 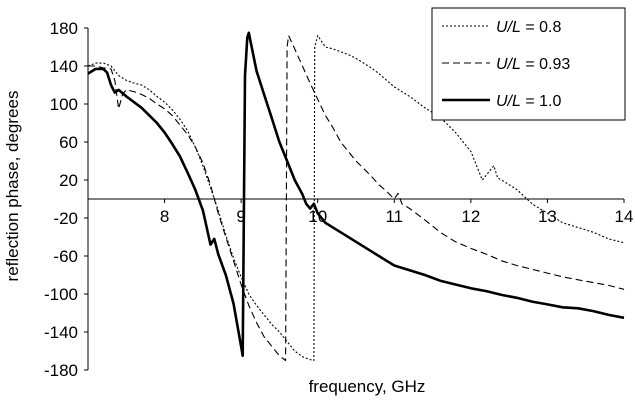 What do you see at coordinates (547, 216) in the screenshot?
I see `x-tick-label: 13` at bounding box center [547, 216].